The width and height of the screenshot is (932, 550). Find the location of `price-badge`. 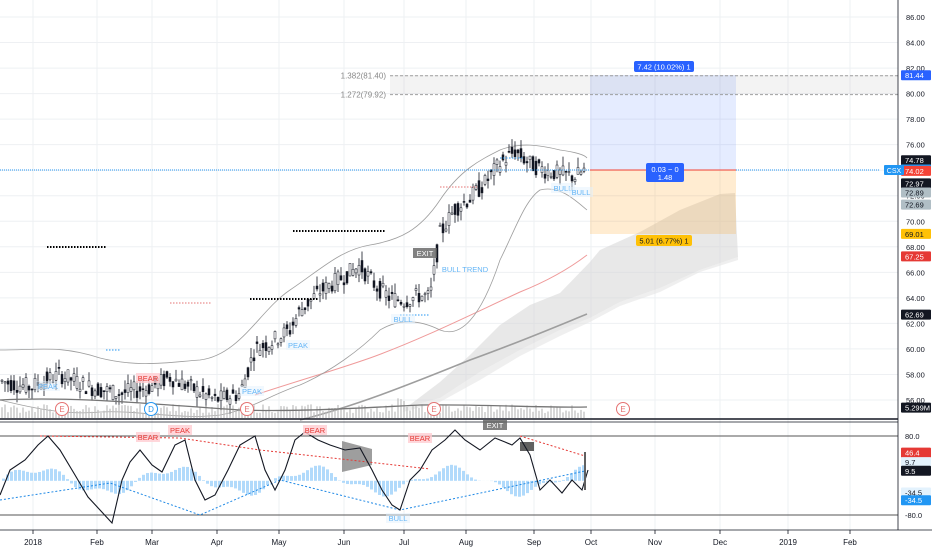

price-badge is located at coordinates (916, 314).